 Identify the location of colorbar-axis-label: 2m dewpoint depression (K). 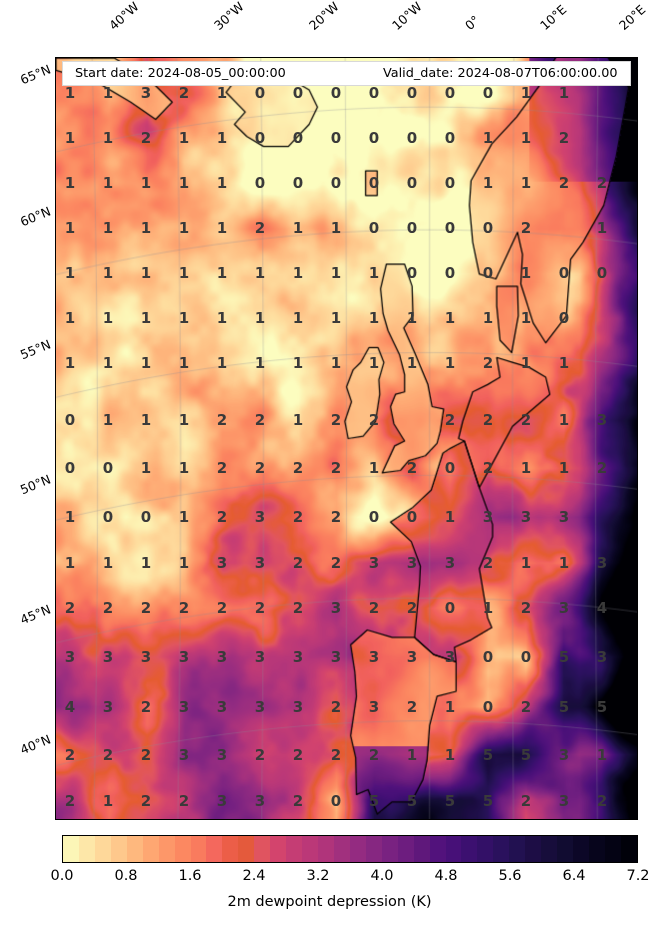
(329, 902).